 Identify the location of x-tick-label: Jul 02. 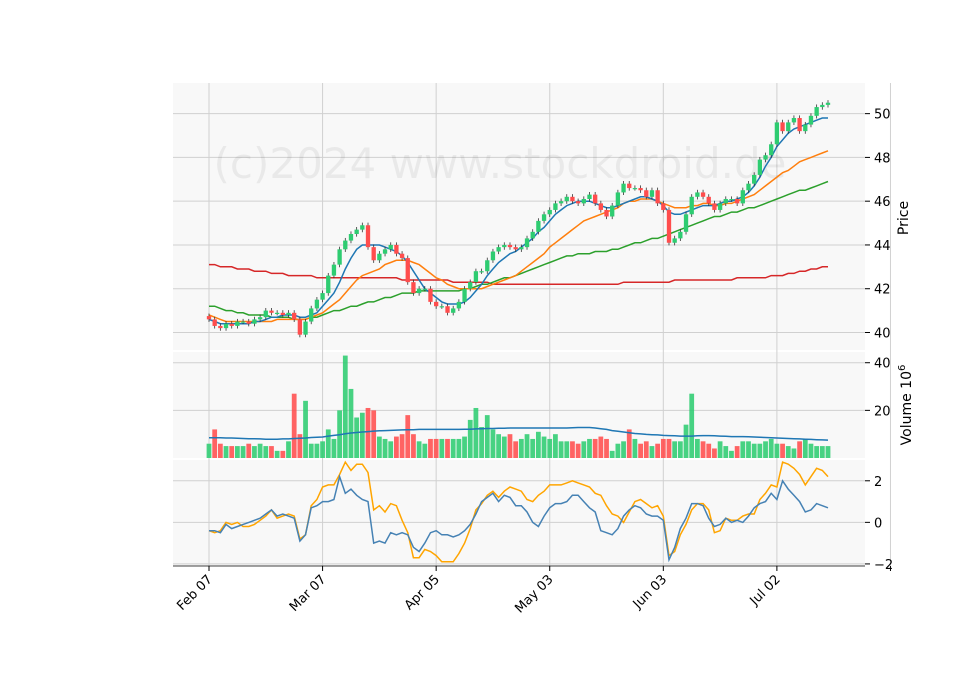
(765, 590).